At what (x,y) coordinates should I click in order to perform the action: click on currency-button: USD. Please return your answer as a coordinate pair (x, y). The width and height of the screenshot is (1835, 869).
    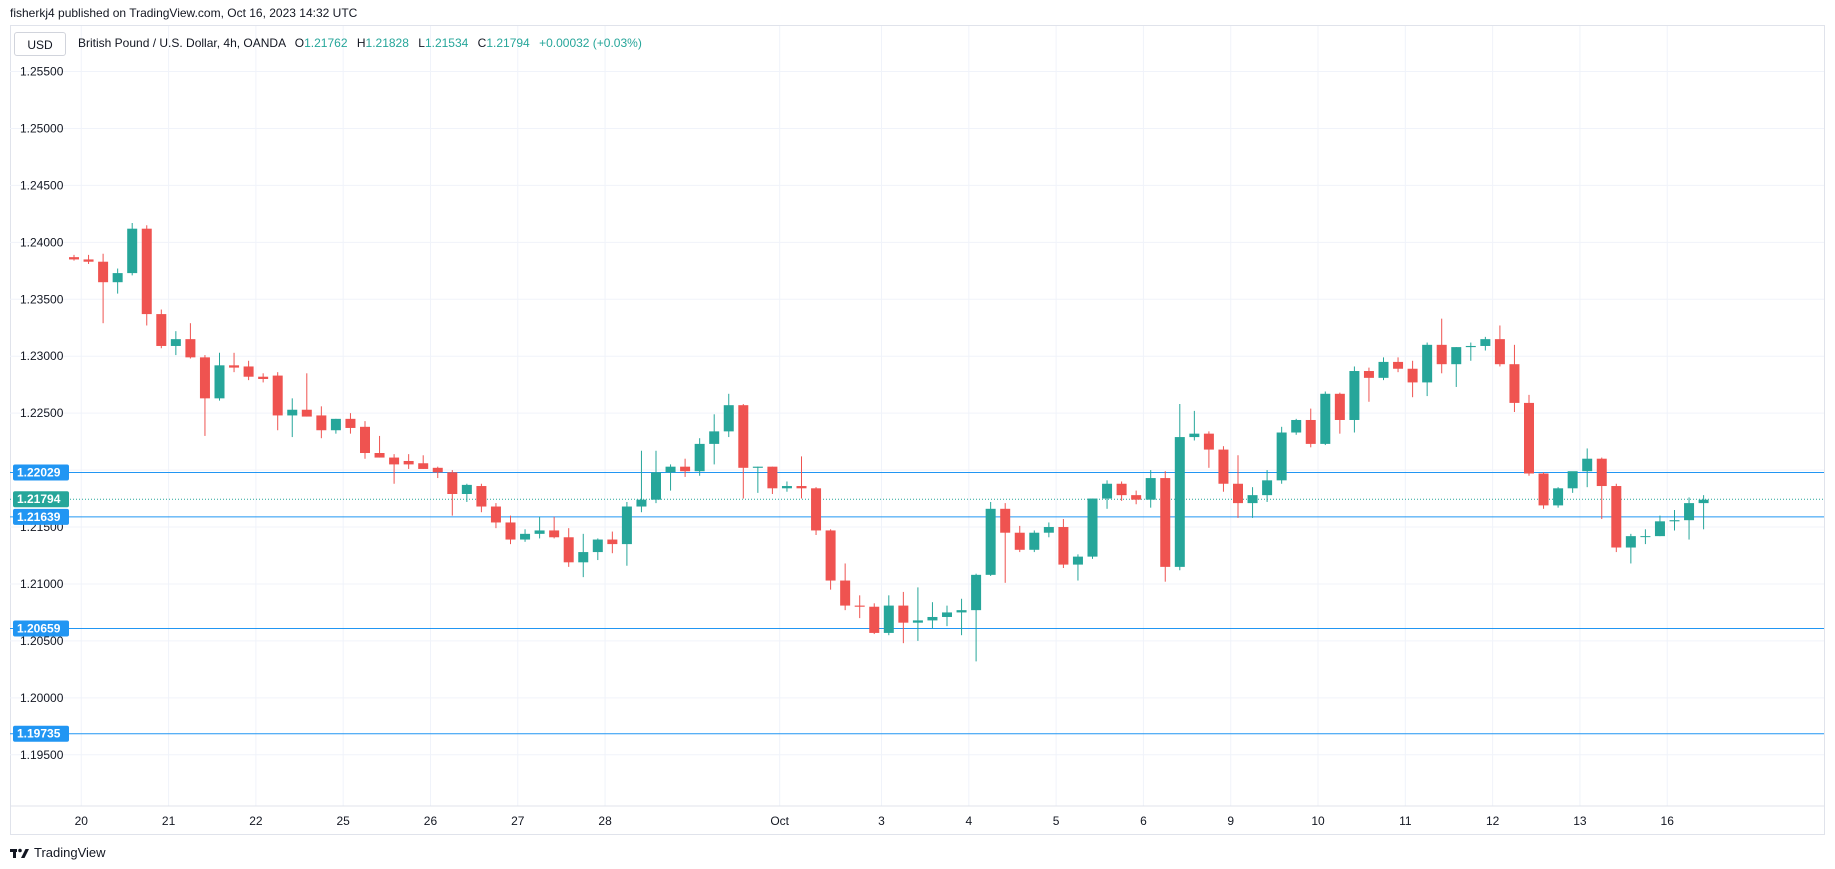
    Looking at the image, I should click on (40, 44).